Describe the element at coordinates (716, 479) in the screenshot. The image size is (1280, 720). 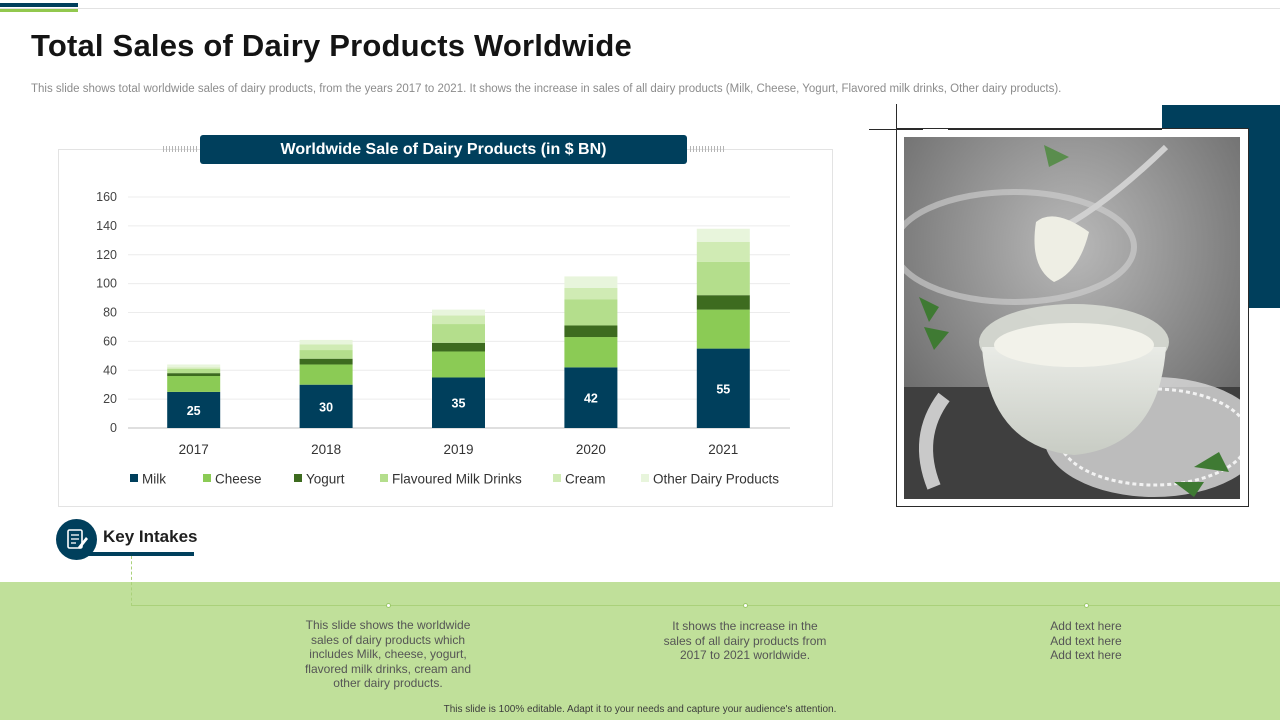
I see `legend-label: Other Dairy Products` at that location.